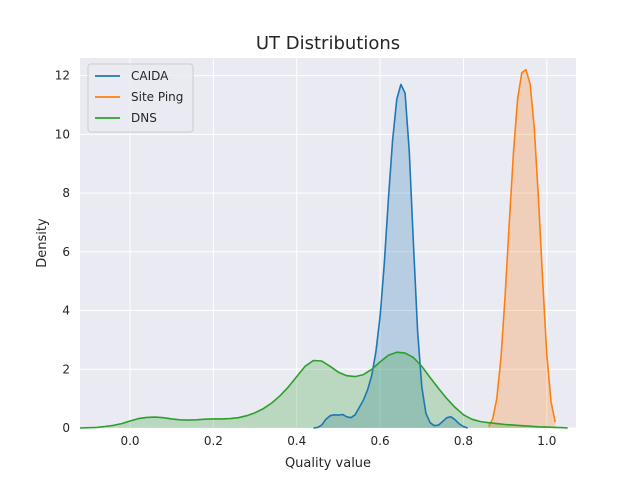  What do you see at coordinates (66, 369) in the screenshot?
I see `y-tick-label: 2` at bounding box center [66, 369].